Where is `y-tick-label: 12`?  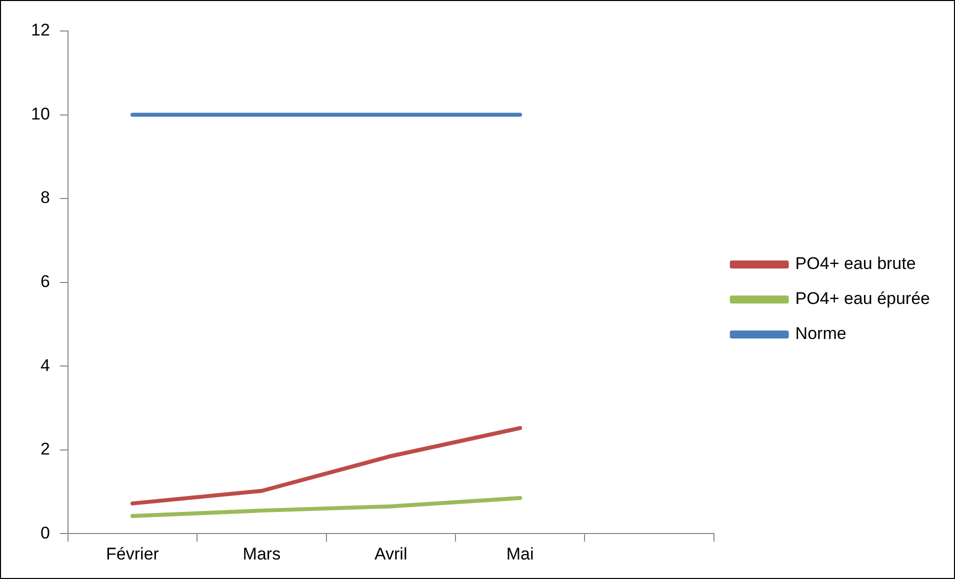
y-tick-label: 12 is located at coordinates (40, 30).